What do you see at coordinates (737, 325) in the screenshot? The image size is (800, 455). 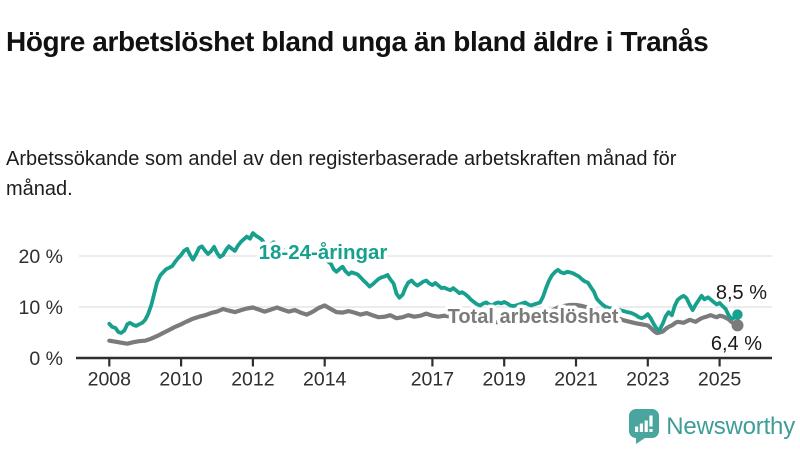 I see `total-end-dot` at bounding box center [737, 325].